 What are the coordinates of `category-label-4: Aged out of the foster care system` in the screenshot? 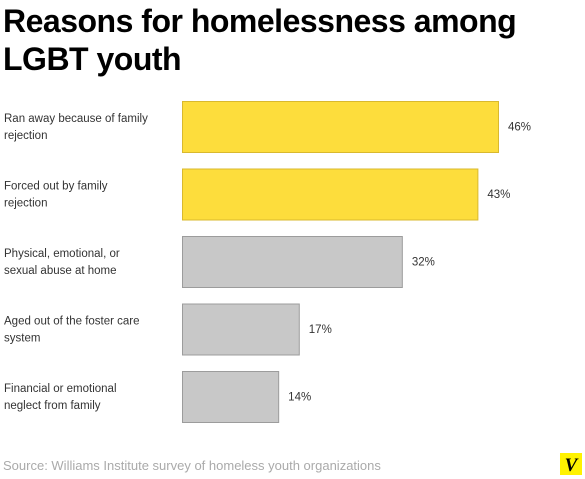 It's located at (72, 330).